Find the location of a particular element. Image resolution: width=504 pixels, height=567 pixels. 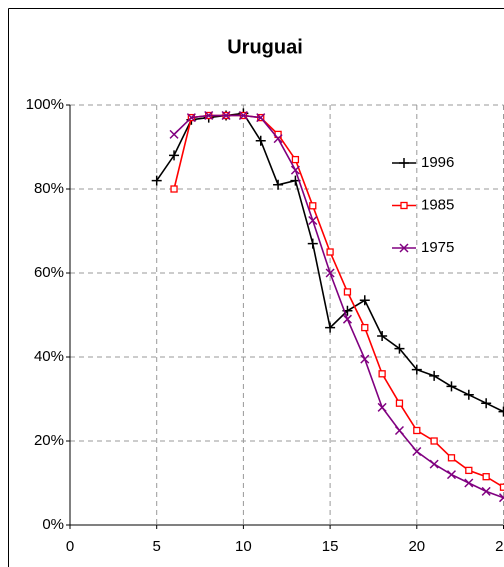

x-tick-label: 25 is located at coordinates (499, 546).